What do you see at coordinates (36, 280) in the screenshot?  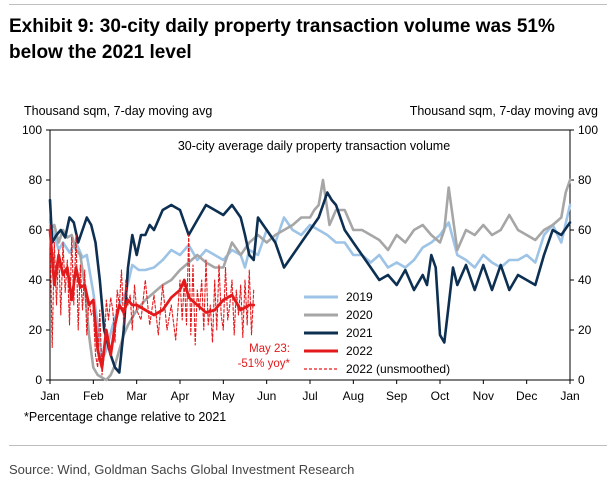 I see `left-y-tick-label: 40` at bounding box center [36, 280].